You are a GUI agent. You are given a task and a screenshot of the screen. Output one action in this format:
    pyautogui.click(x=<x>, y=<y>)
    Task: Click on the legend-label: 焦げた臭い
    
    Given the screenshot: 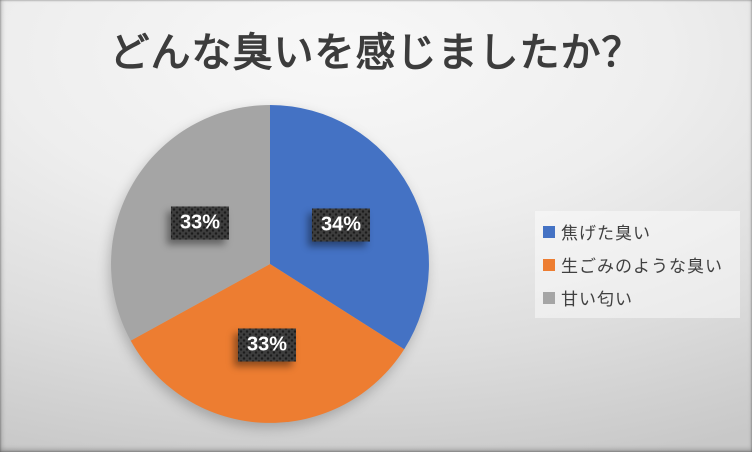 What is the action you would take?
    pyautogui.click(x=606, y=233)
    